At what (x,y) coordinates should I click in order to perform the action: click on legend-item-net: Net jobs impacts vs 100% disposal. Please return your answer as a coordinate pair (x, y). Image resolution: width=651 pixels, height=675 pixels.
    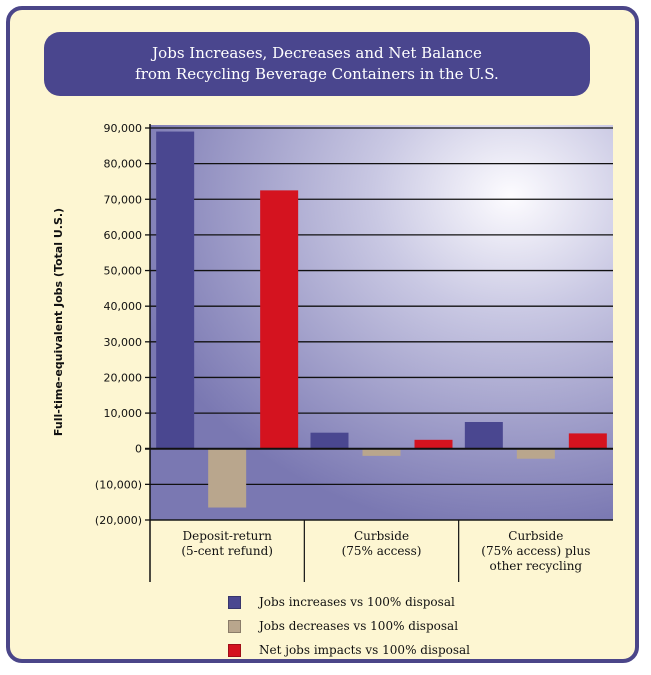
    Looking at the image, I should click on (349, 650).